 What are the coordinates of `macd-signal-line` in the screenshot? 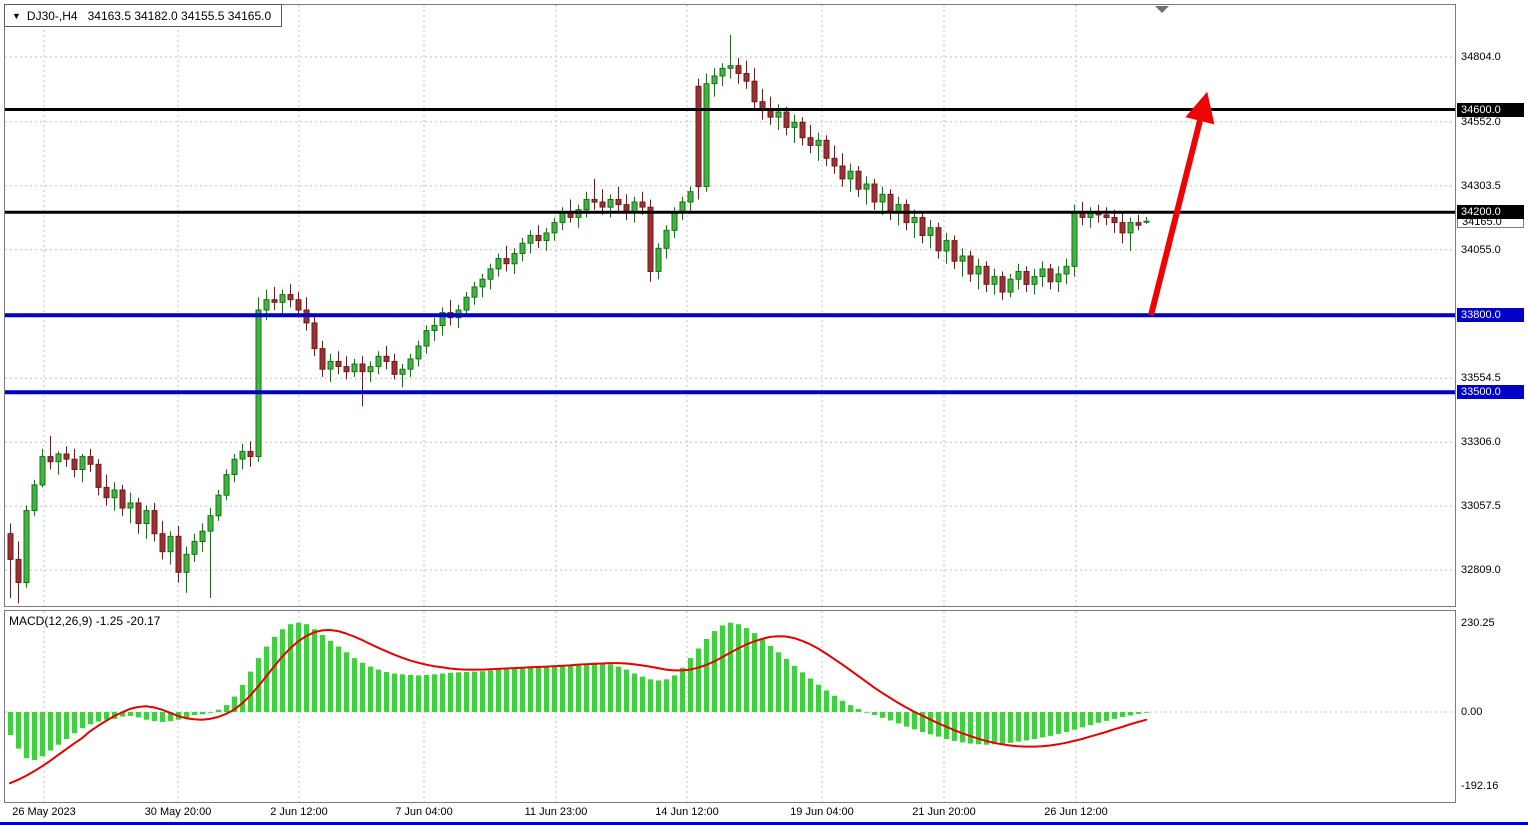 It's located at (578, 707).